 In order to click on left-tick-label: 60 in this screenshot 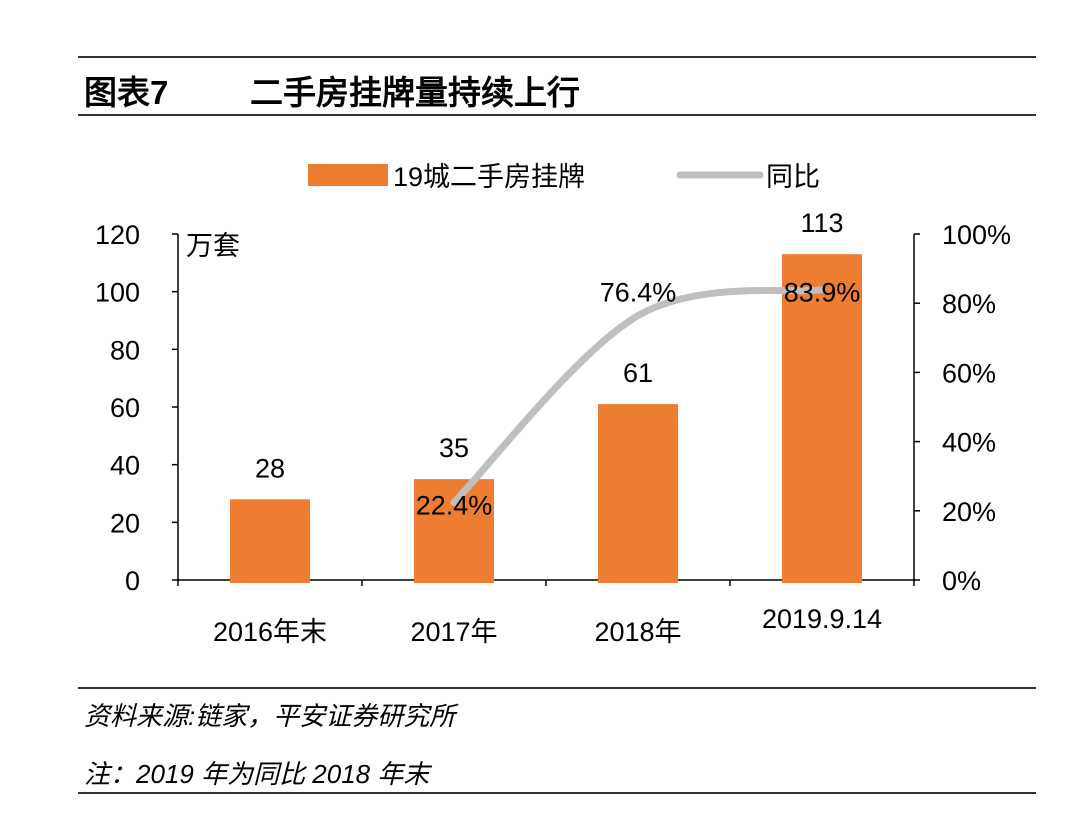, I will do `click(125, 408)`.